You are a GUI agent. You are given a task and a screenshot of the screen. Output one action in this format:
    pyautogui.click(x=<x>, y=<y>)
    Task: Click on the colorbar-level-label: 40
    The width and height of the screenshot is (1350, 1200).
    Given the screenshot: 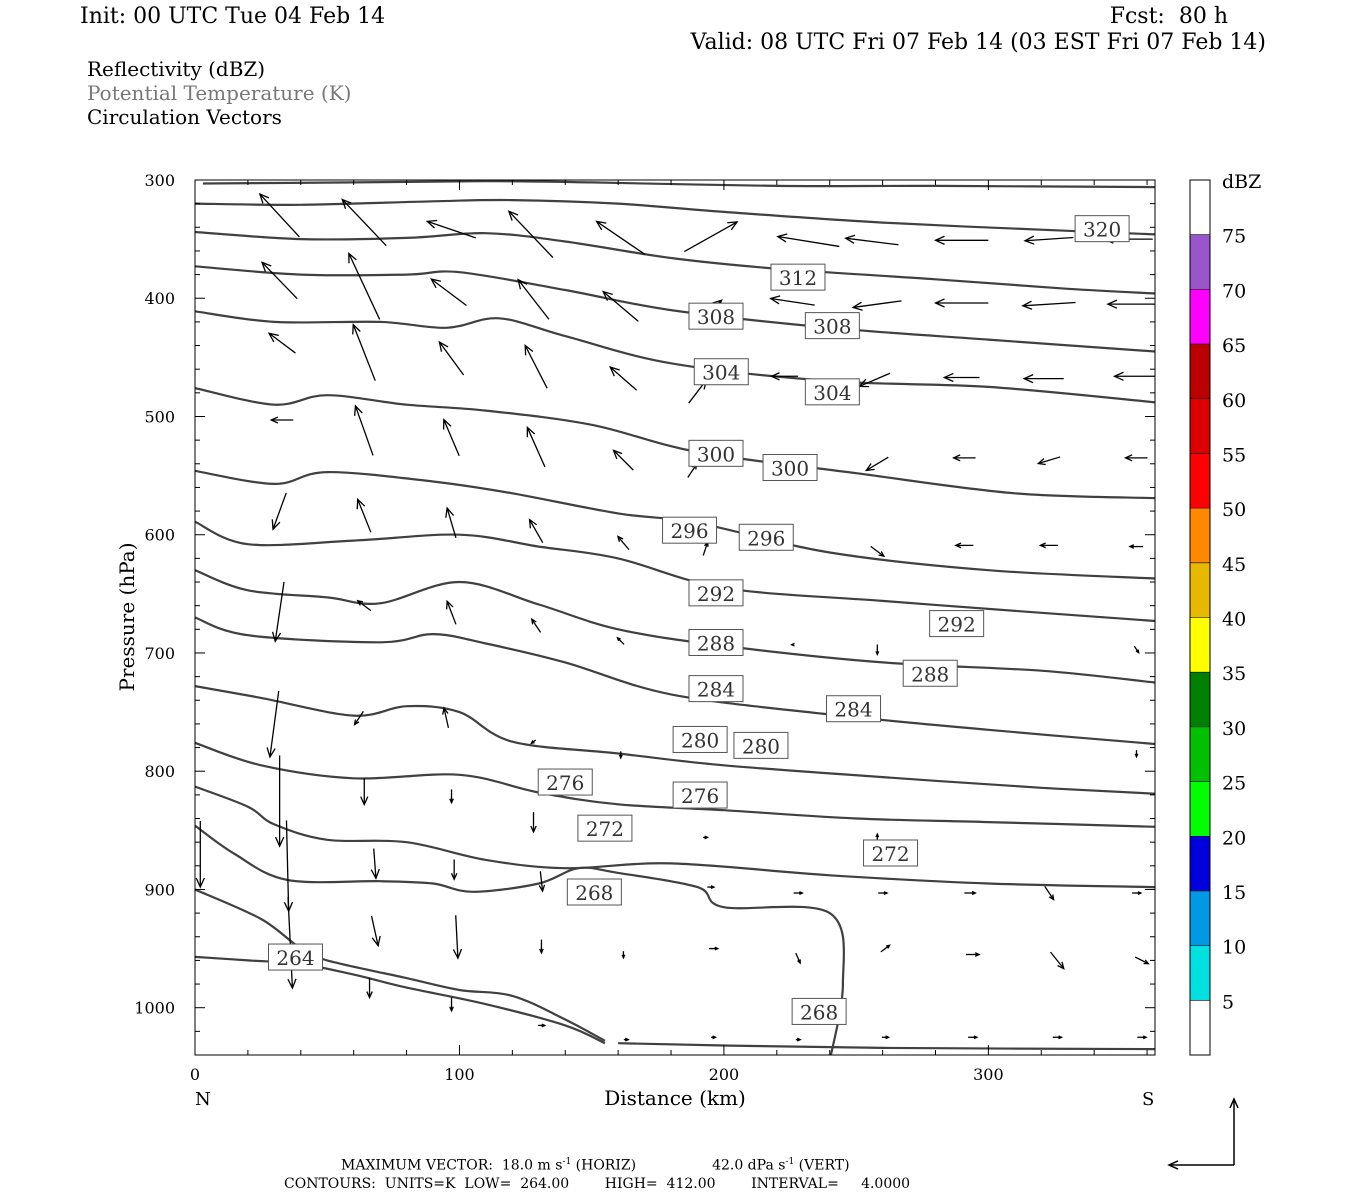 What is the action you would take?
    pyautogui.click(x=1234, y=620)
    